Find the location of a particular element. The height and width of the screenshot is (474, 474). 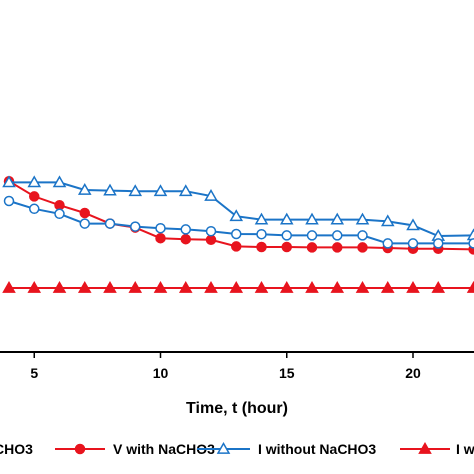

legend-label: I with is located at coordinates (465, 449).